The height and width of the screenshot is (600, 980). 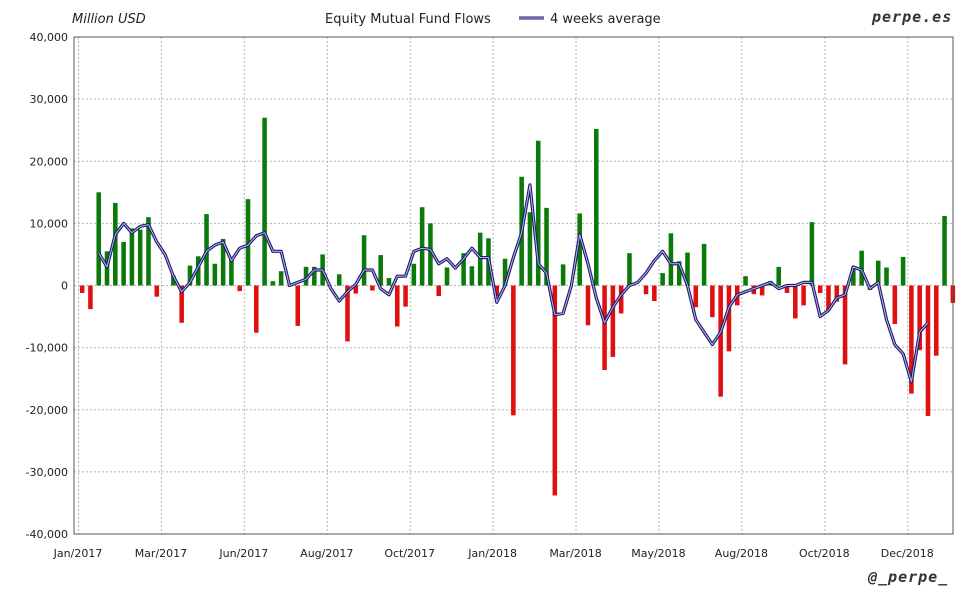 What do you see at coordinates (409, 553) in the screenshot?
I see `x-tick-label: Oct/2017` at bounding box center [409, 553].